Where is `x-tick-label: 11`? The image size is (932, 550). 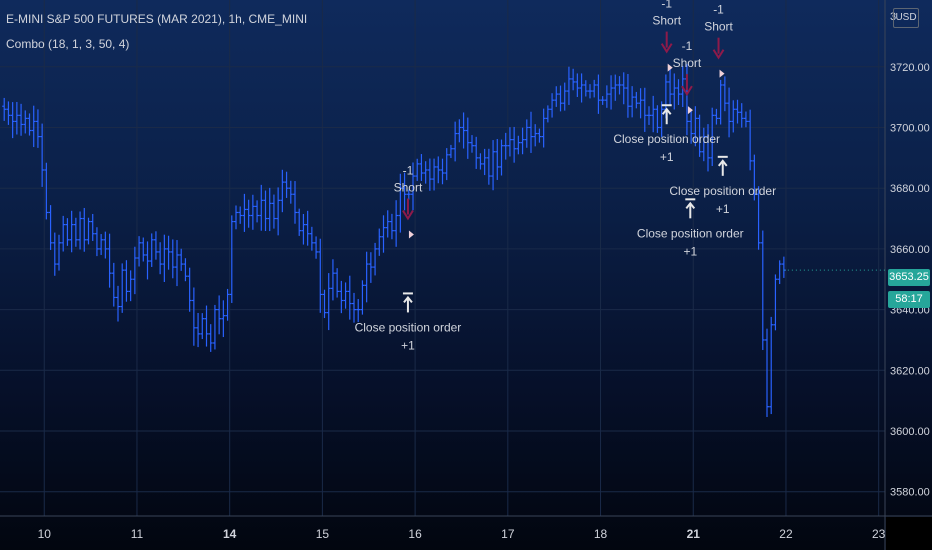
x-tick-label: 11 is located at coordinates (137, 534).